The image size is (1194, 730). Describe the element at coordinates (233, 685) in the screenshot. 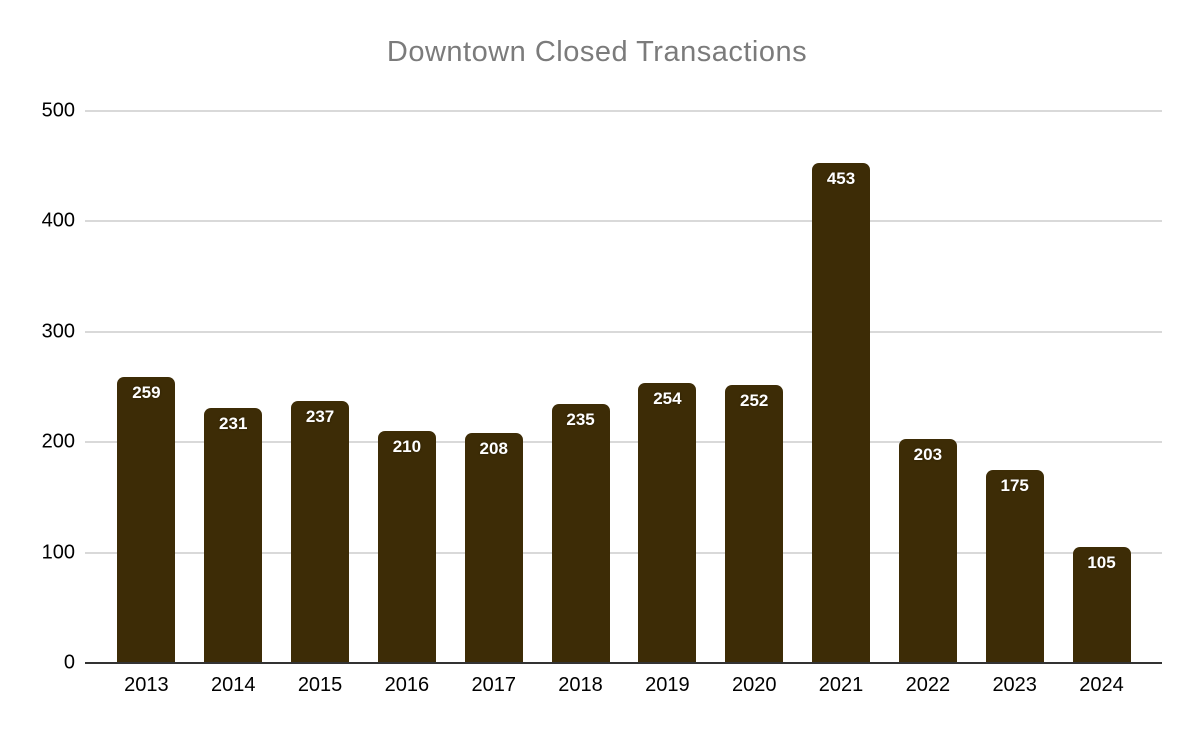

I see `x-axis-label: 2014` at that location.